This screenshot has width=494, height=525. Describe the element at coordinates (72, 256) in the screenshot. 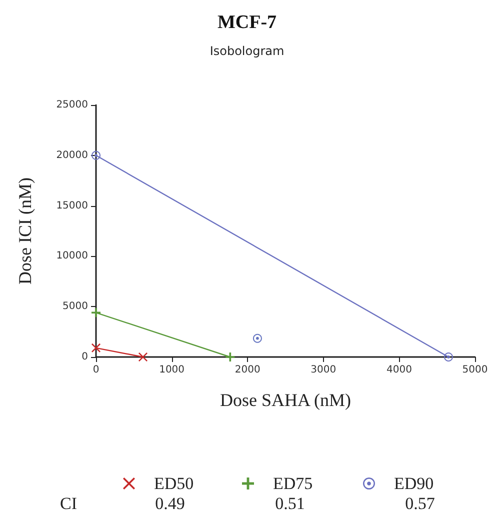

I see `y-tick-label: 10000` at that location.